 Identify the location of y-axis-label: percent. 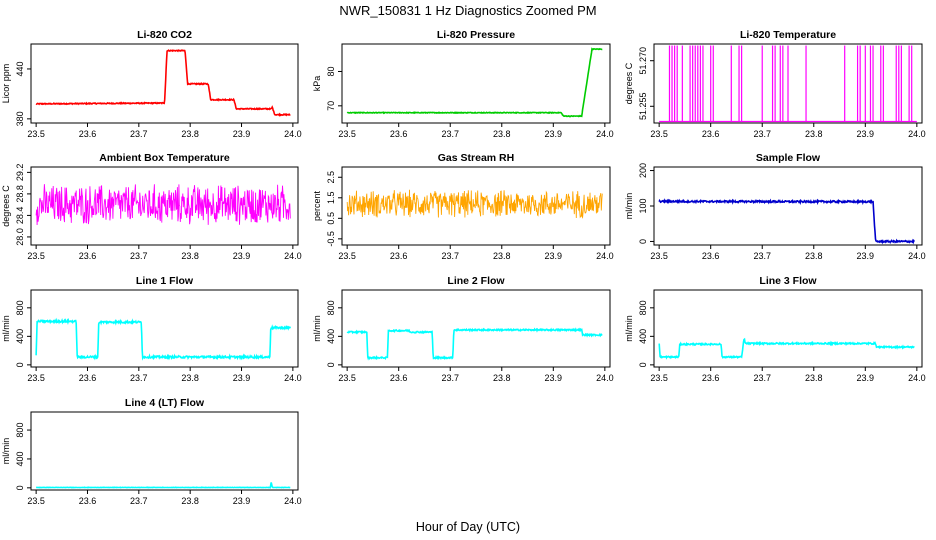
(317, 205).